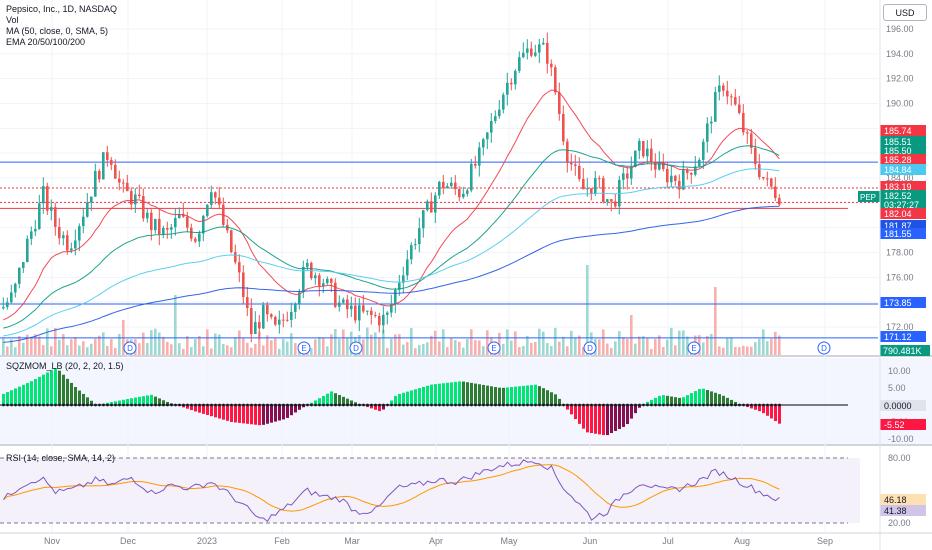 This screenshot has height=550, width=932. I want to click on event-marker-circle, so click(590, 348).